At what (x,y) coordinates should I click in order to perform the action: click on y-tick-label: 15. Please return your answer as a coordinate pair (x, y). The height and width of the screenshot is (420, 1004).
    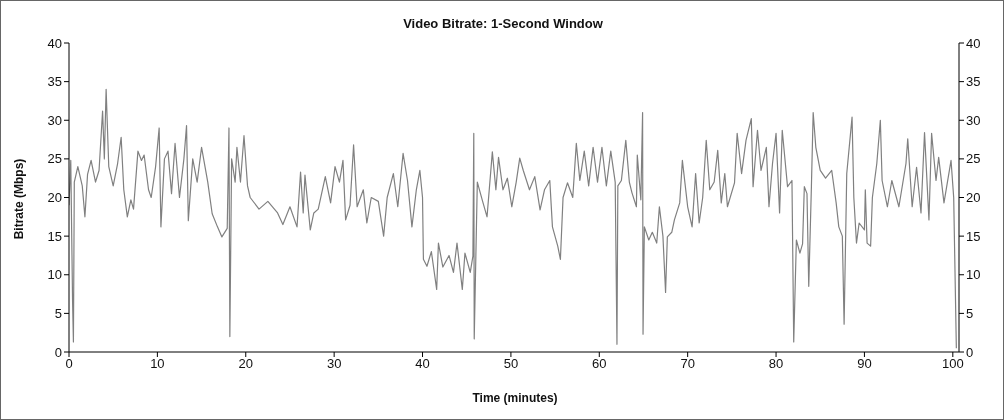
    Looking at the image, I should click on (54, 236).